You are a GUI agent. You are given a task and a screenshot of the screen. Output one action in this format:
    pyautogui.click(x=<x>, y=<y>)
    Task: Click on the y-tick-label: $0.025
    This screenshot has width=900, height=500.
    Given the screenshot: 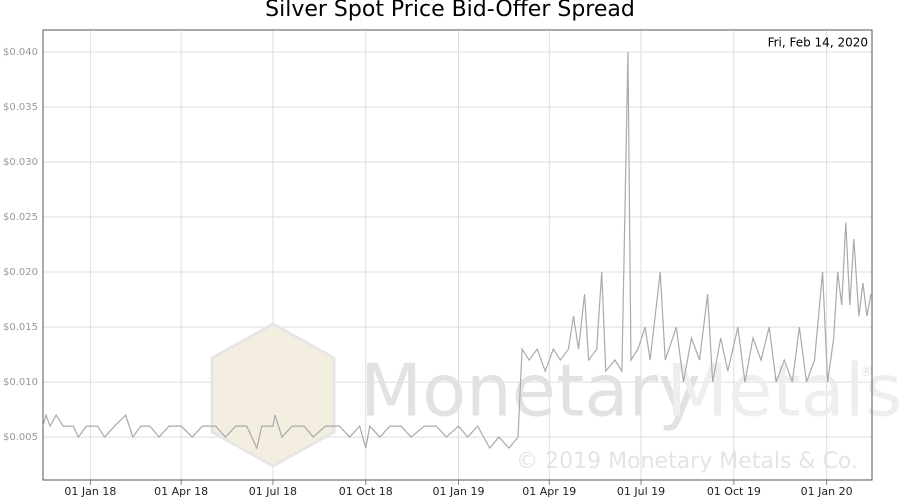 What is the action you would take?
    pyautogui.click(x=20, y=217)
    